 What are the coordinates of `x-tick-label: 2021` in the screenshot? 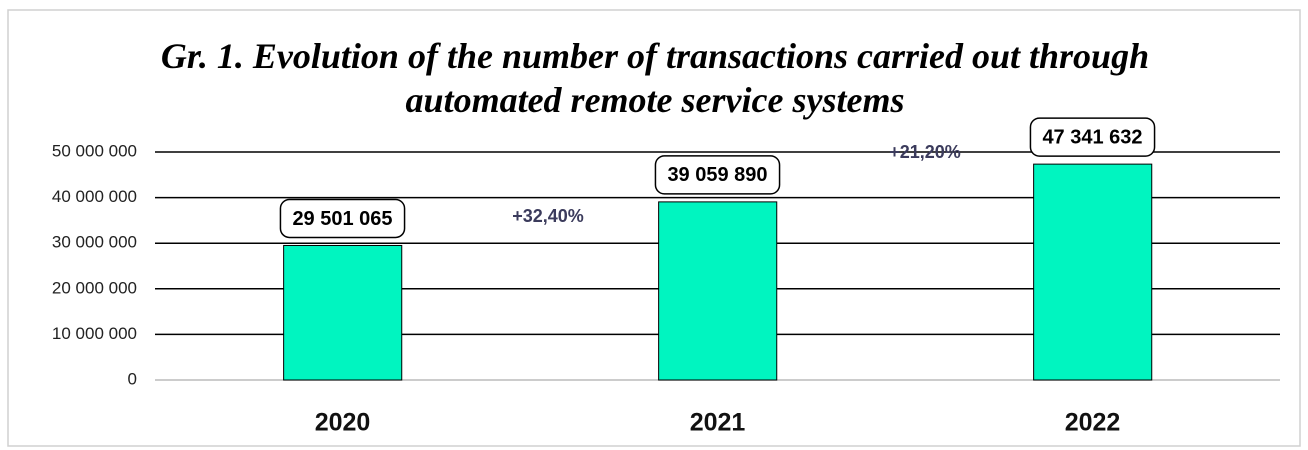 It's located at (718, 423).